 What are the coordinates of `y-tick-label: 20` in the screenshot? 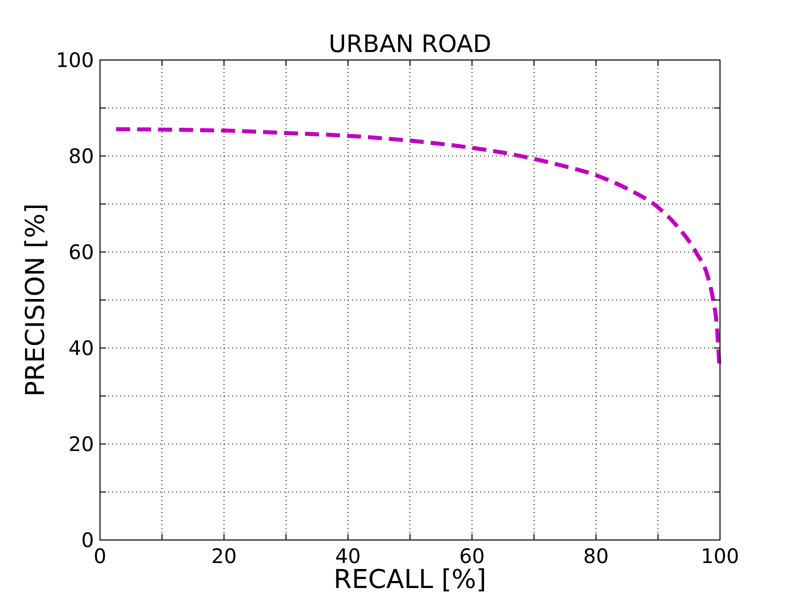 It's located at (81, 444).